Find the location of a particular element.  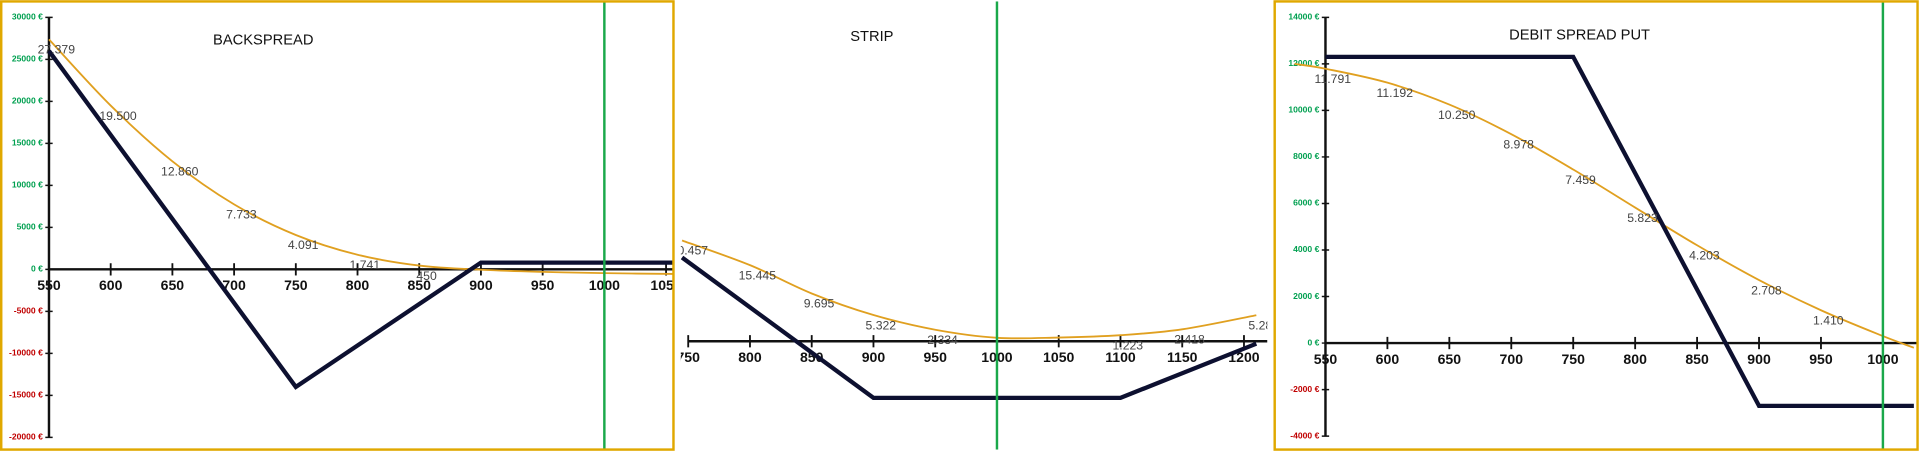

value-label: 20.457 is located at coordinates (690, 251).